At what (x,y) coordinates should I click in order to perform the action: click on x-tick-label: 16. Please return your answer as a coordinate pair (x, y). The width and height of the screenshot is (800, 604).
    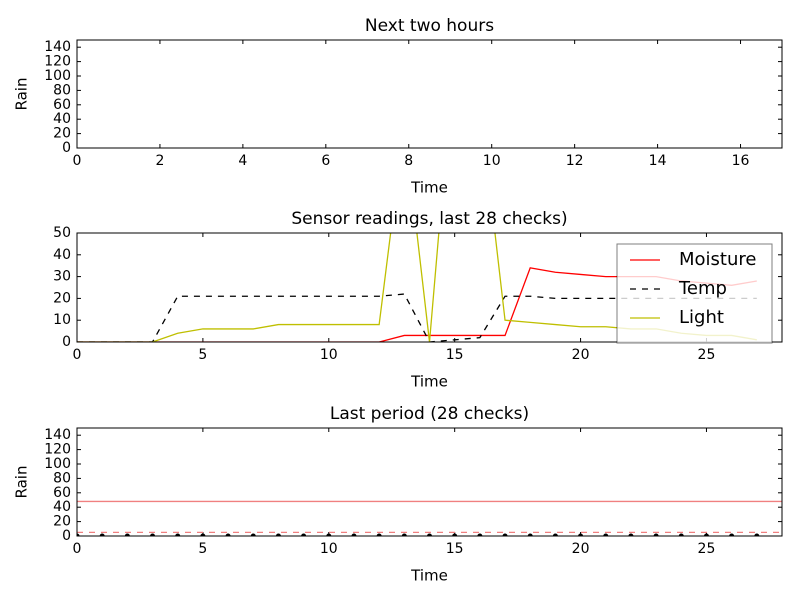
    Looking at the image, I should click on (741, 161).